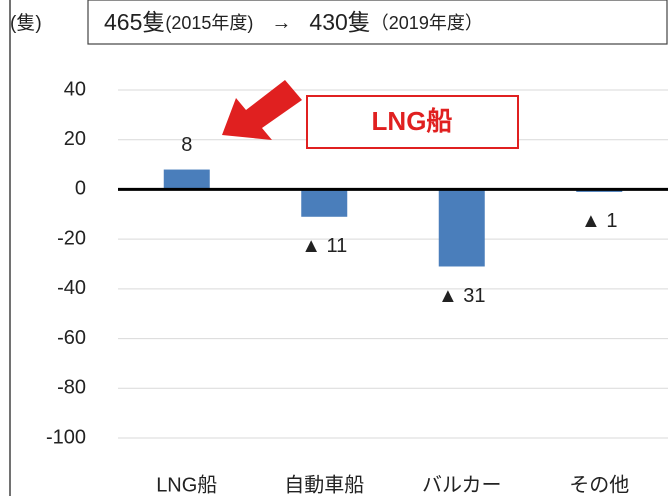 This screenshot has height=496, width=668. I want to click on x-tick-label: バルカー, so click(461, 485).